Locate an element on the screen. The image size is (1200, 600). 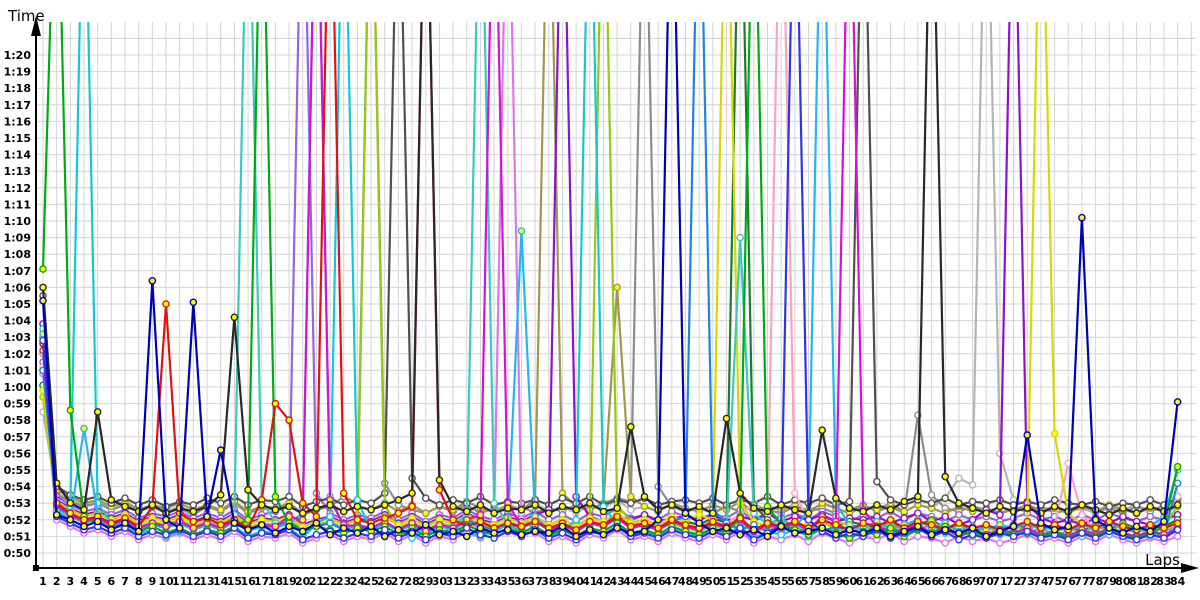
y-tick-label: 0:53 is located at coordinates (17, 503).